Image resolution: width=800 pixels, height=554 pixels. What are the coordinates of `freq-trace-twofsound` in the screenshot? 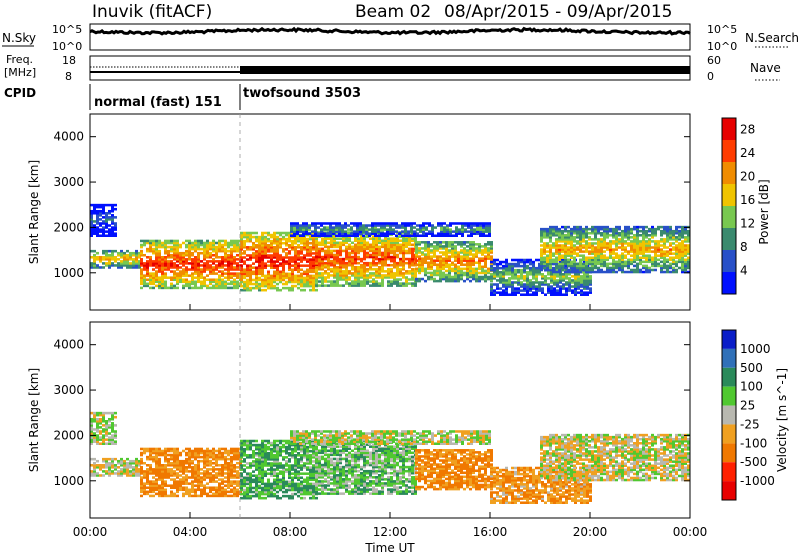 It's located at (465, 70).